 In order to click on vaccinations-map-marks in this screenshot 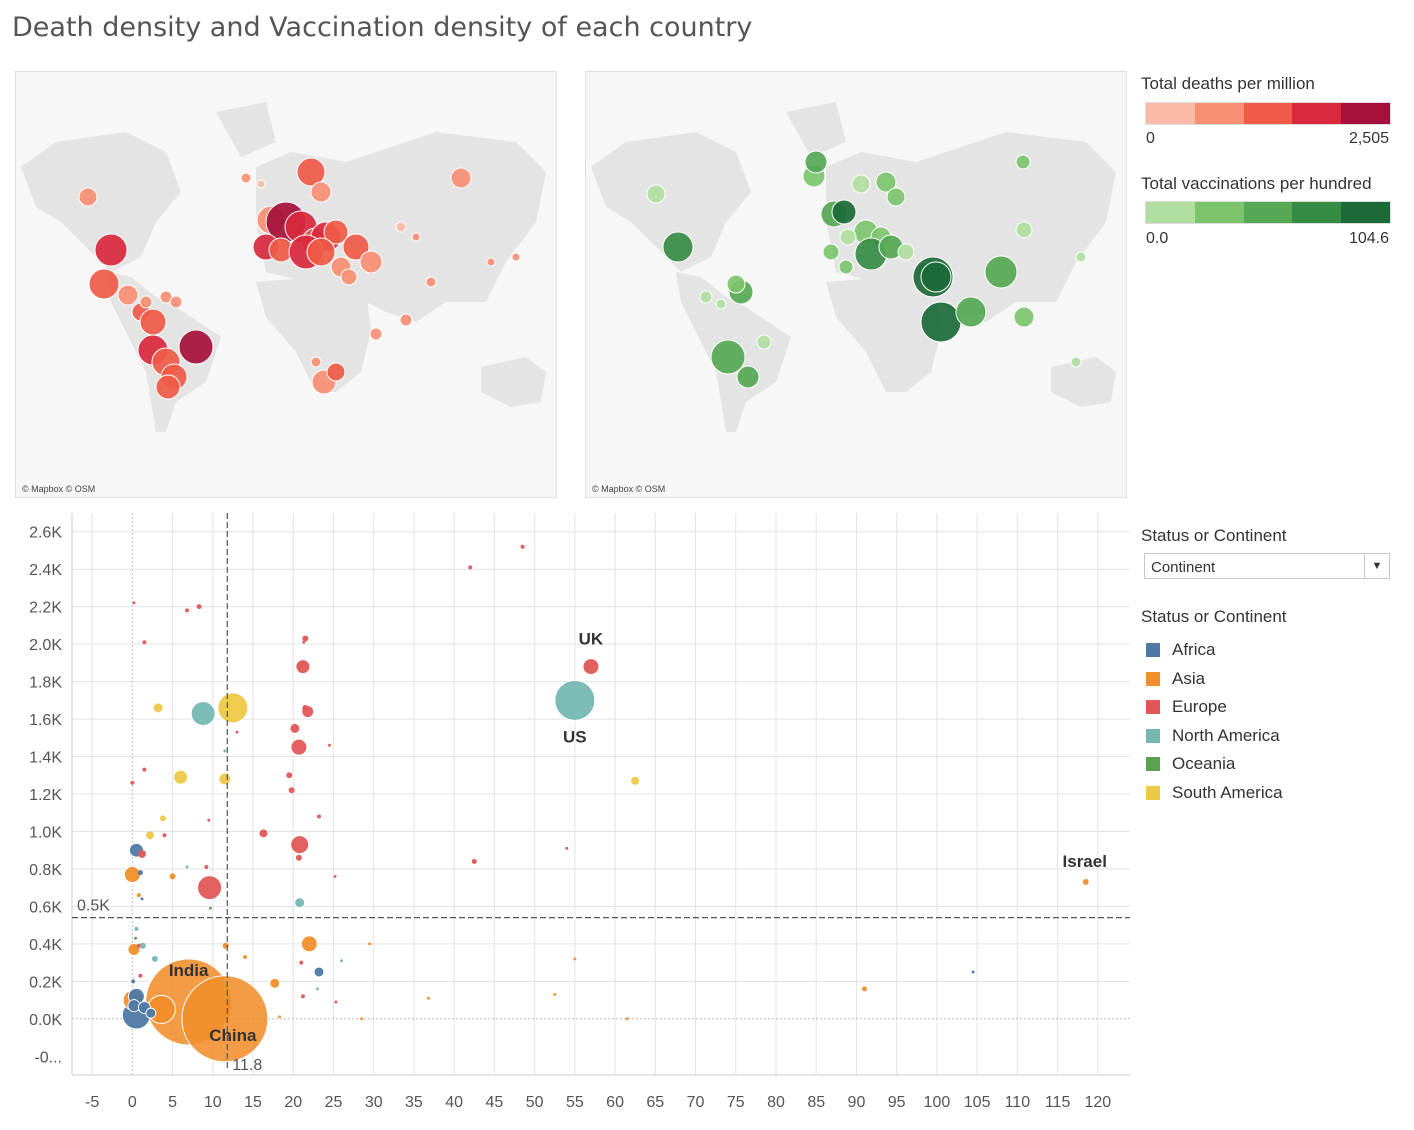, I will do `click(856, 284)`.